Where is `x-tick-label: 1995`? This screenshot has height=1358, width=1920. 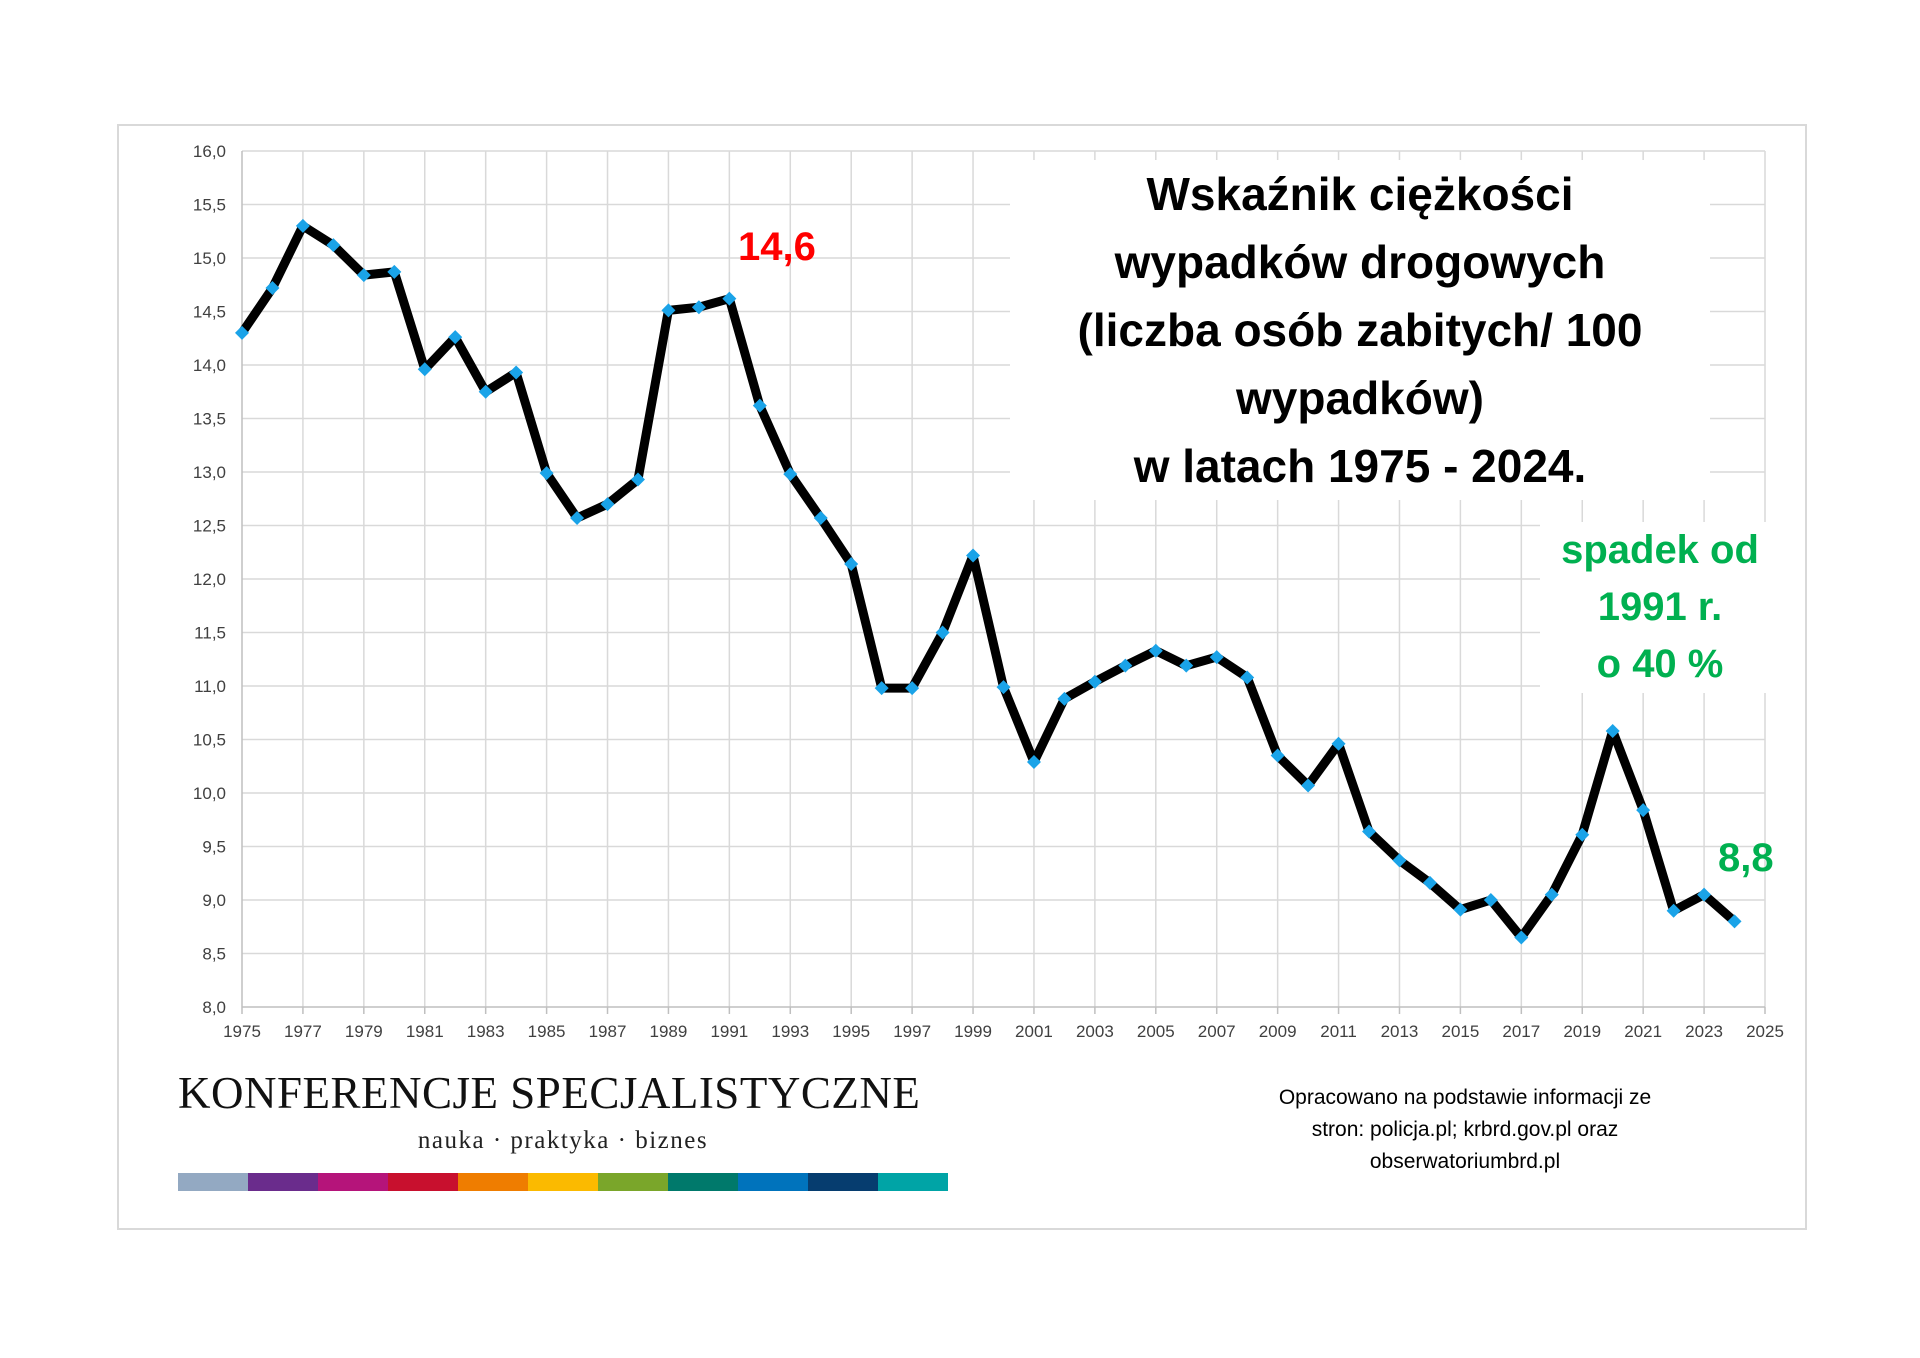
x-tick-label: 1995 is located at coordinates (851, 1031).